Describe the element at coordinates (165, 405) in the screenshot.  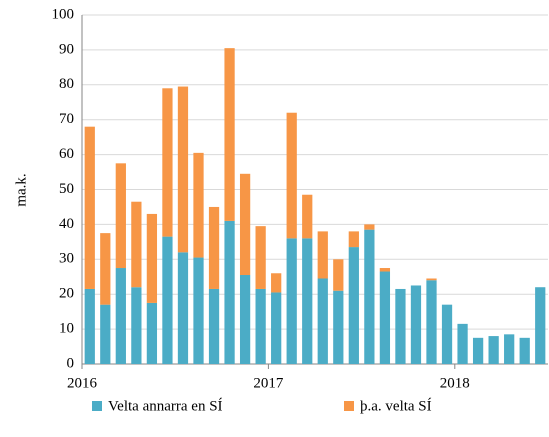
I see `legend-label: Velta annarra en SÍ` at that location.